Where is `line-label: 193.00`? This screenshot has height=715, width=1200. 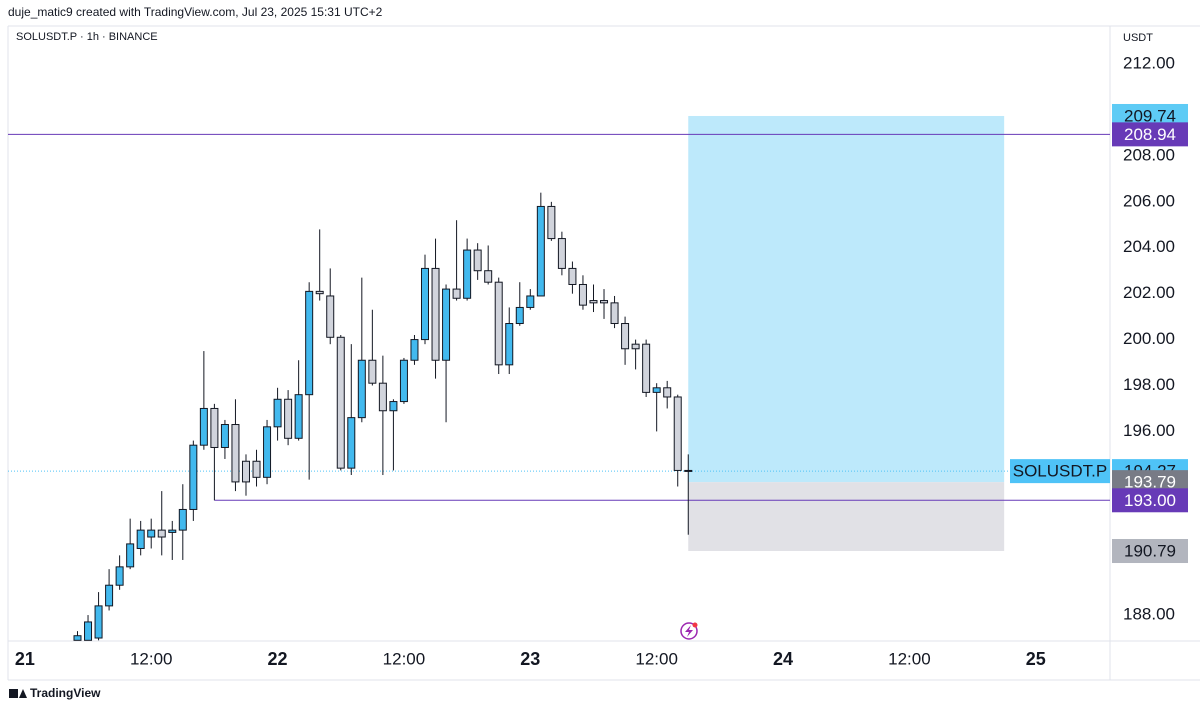 line-label: 193.00 is located at coordinates (1150, 500).